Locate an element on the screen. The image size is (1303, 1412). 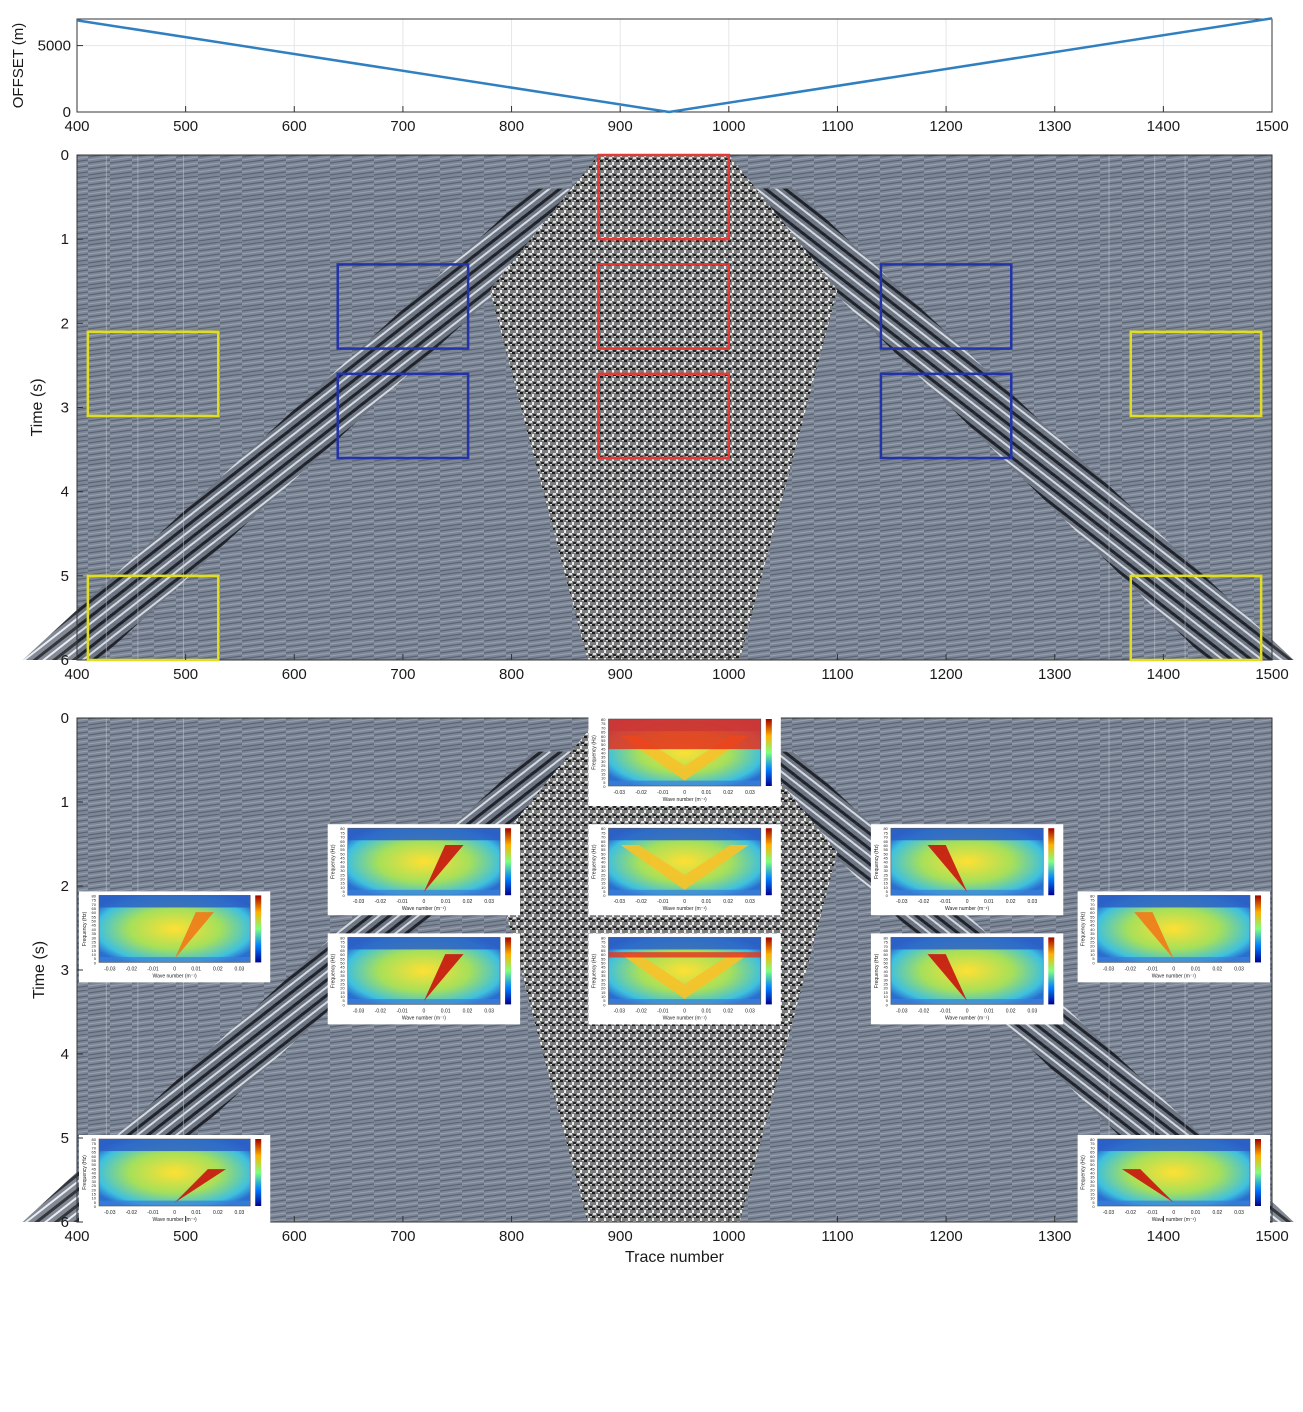
inset-y-tick-label: 20 is located at coordinates (603, 769).